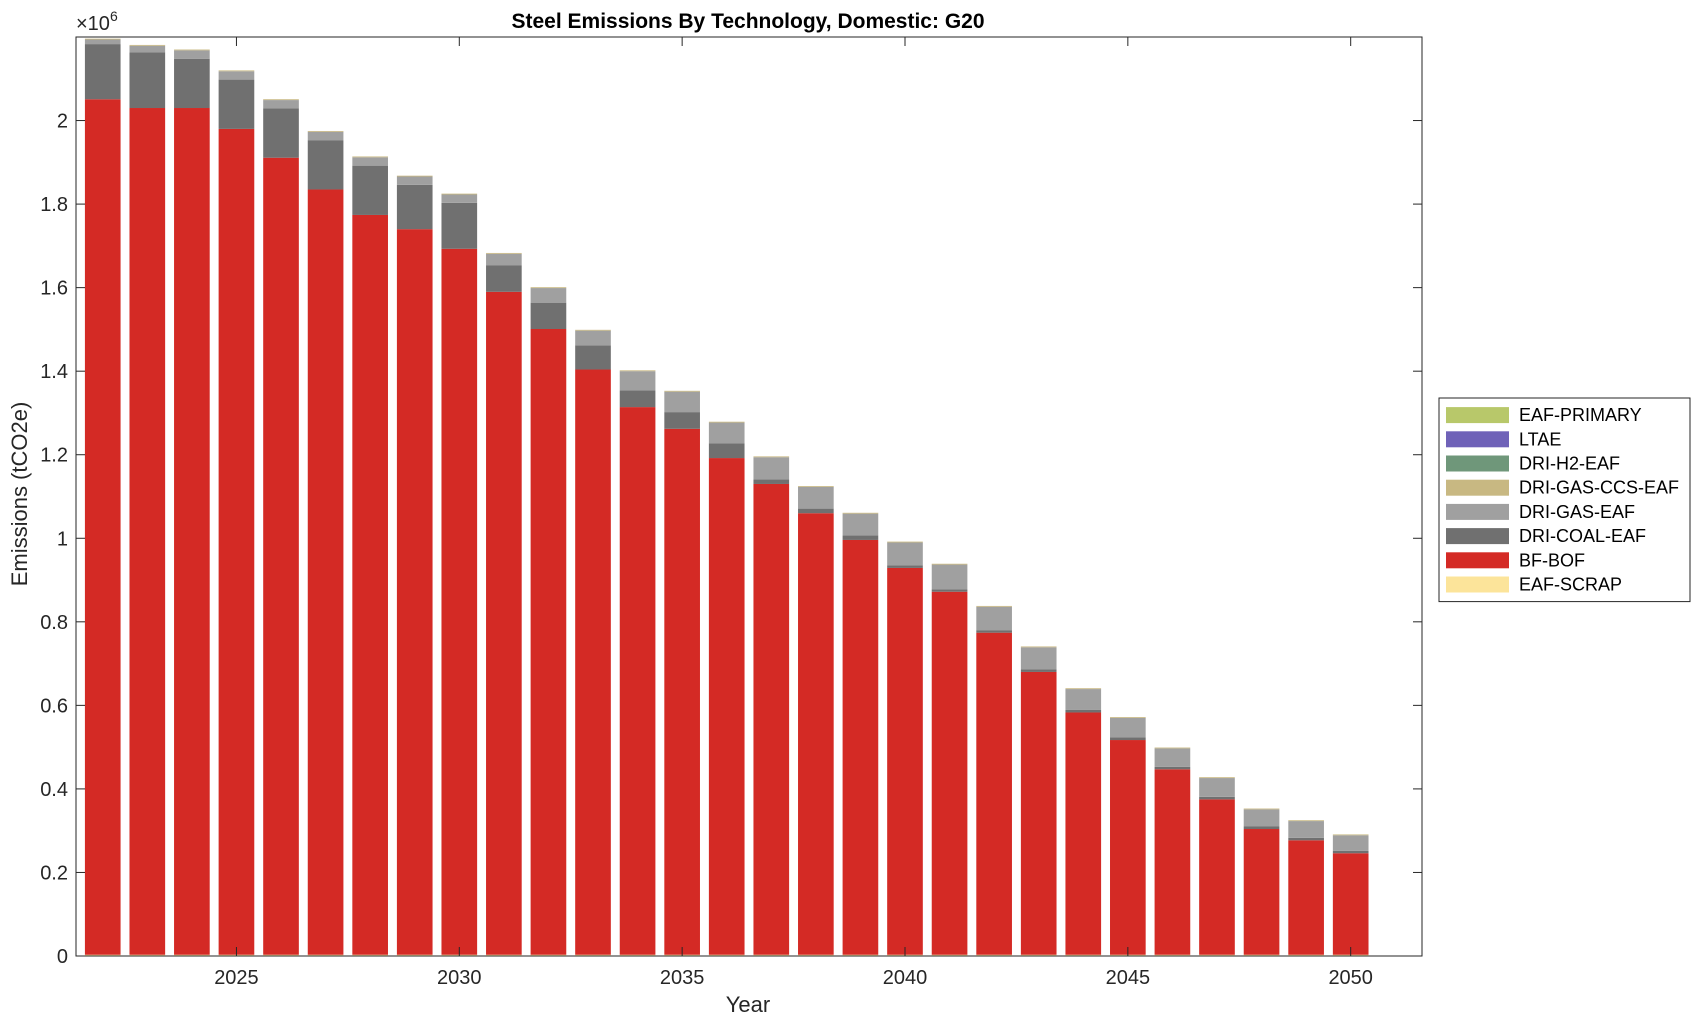  What do you see at coordinates (726, 422) in the screenshot?
I see `bar-segment-dri-gas-ccs-eaf-2036` at bounding box center [726, 422].